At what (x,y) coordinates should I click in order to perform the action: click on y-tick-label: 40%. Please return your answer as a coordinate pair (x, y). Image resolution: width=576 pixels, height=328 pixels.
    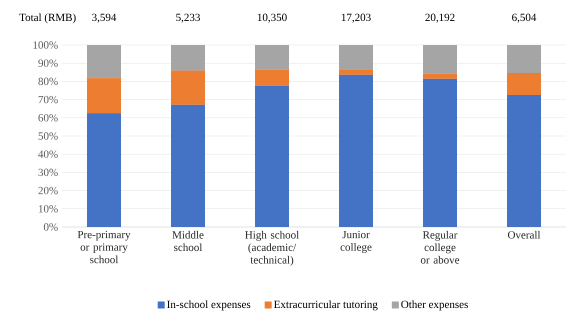
    Looking at the image, I should click on (48, 154).